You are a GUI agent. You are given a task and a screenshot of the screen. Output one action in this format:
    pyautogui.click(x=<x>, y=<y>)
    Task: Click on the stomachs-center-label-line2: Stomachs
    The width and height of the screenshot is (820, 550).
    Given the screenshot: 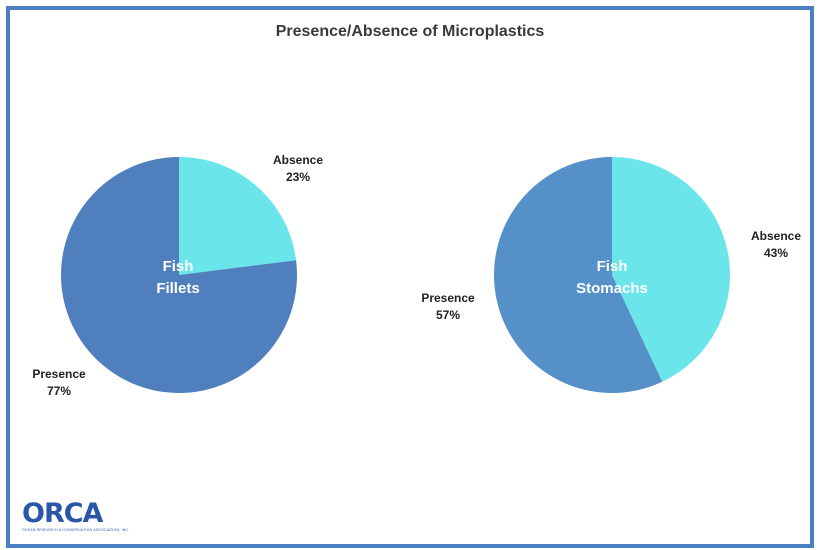 What is the action you would take?
    pyautogui.click(x=612, y=288)
    